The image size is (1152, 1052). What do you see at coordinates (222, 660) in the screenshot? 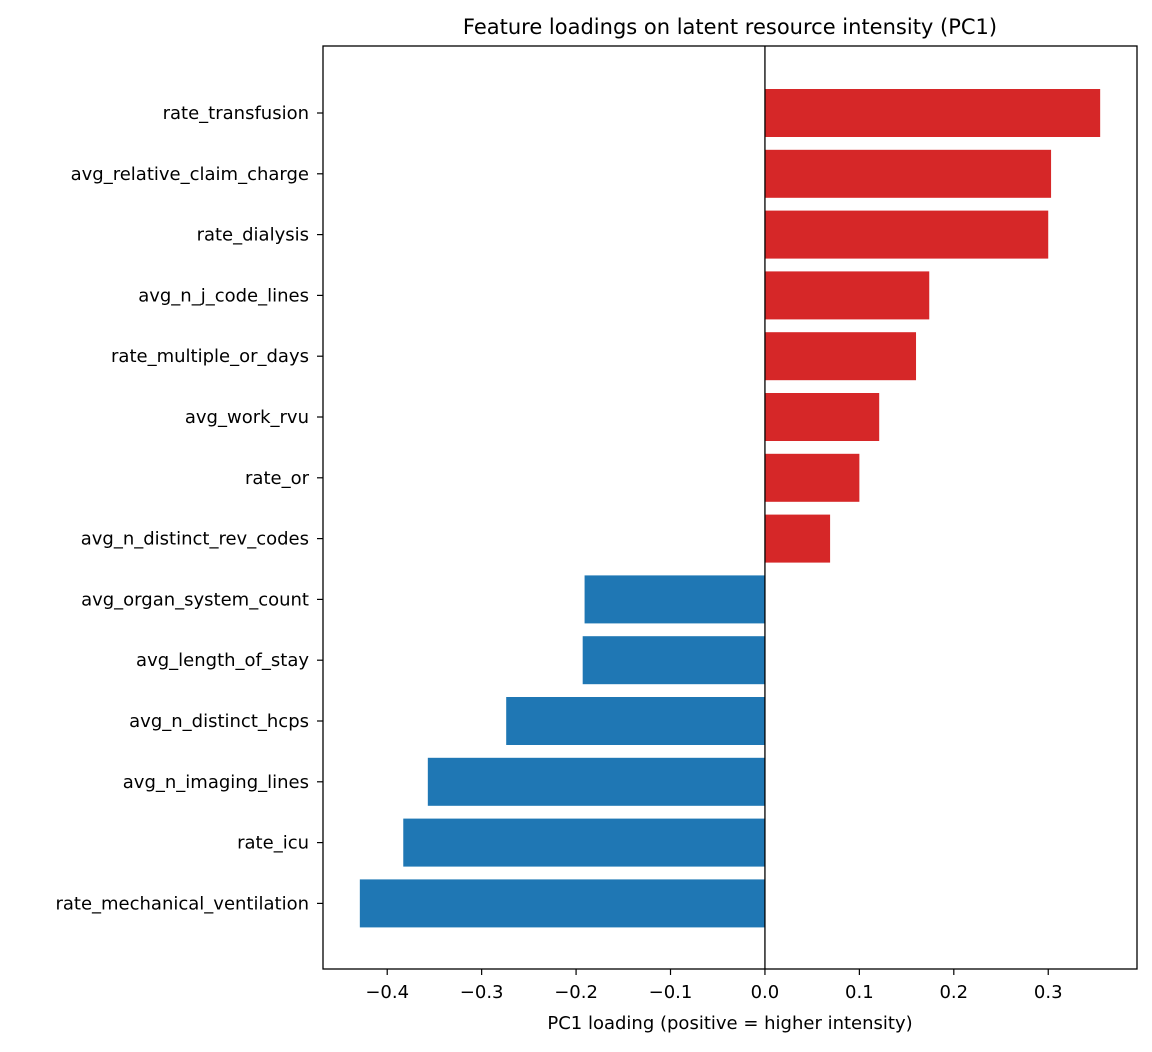
I see `y-tick-label: avg_length_of_stay` at bounding box center [222, 660].